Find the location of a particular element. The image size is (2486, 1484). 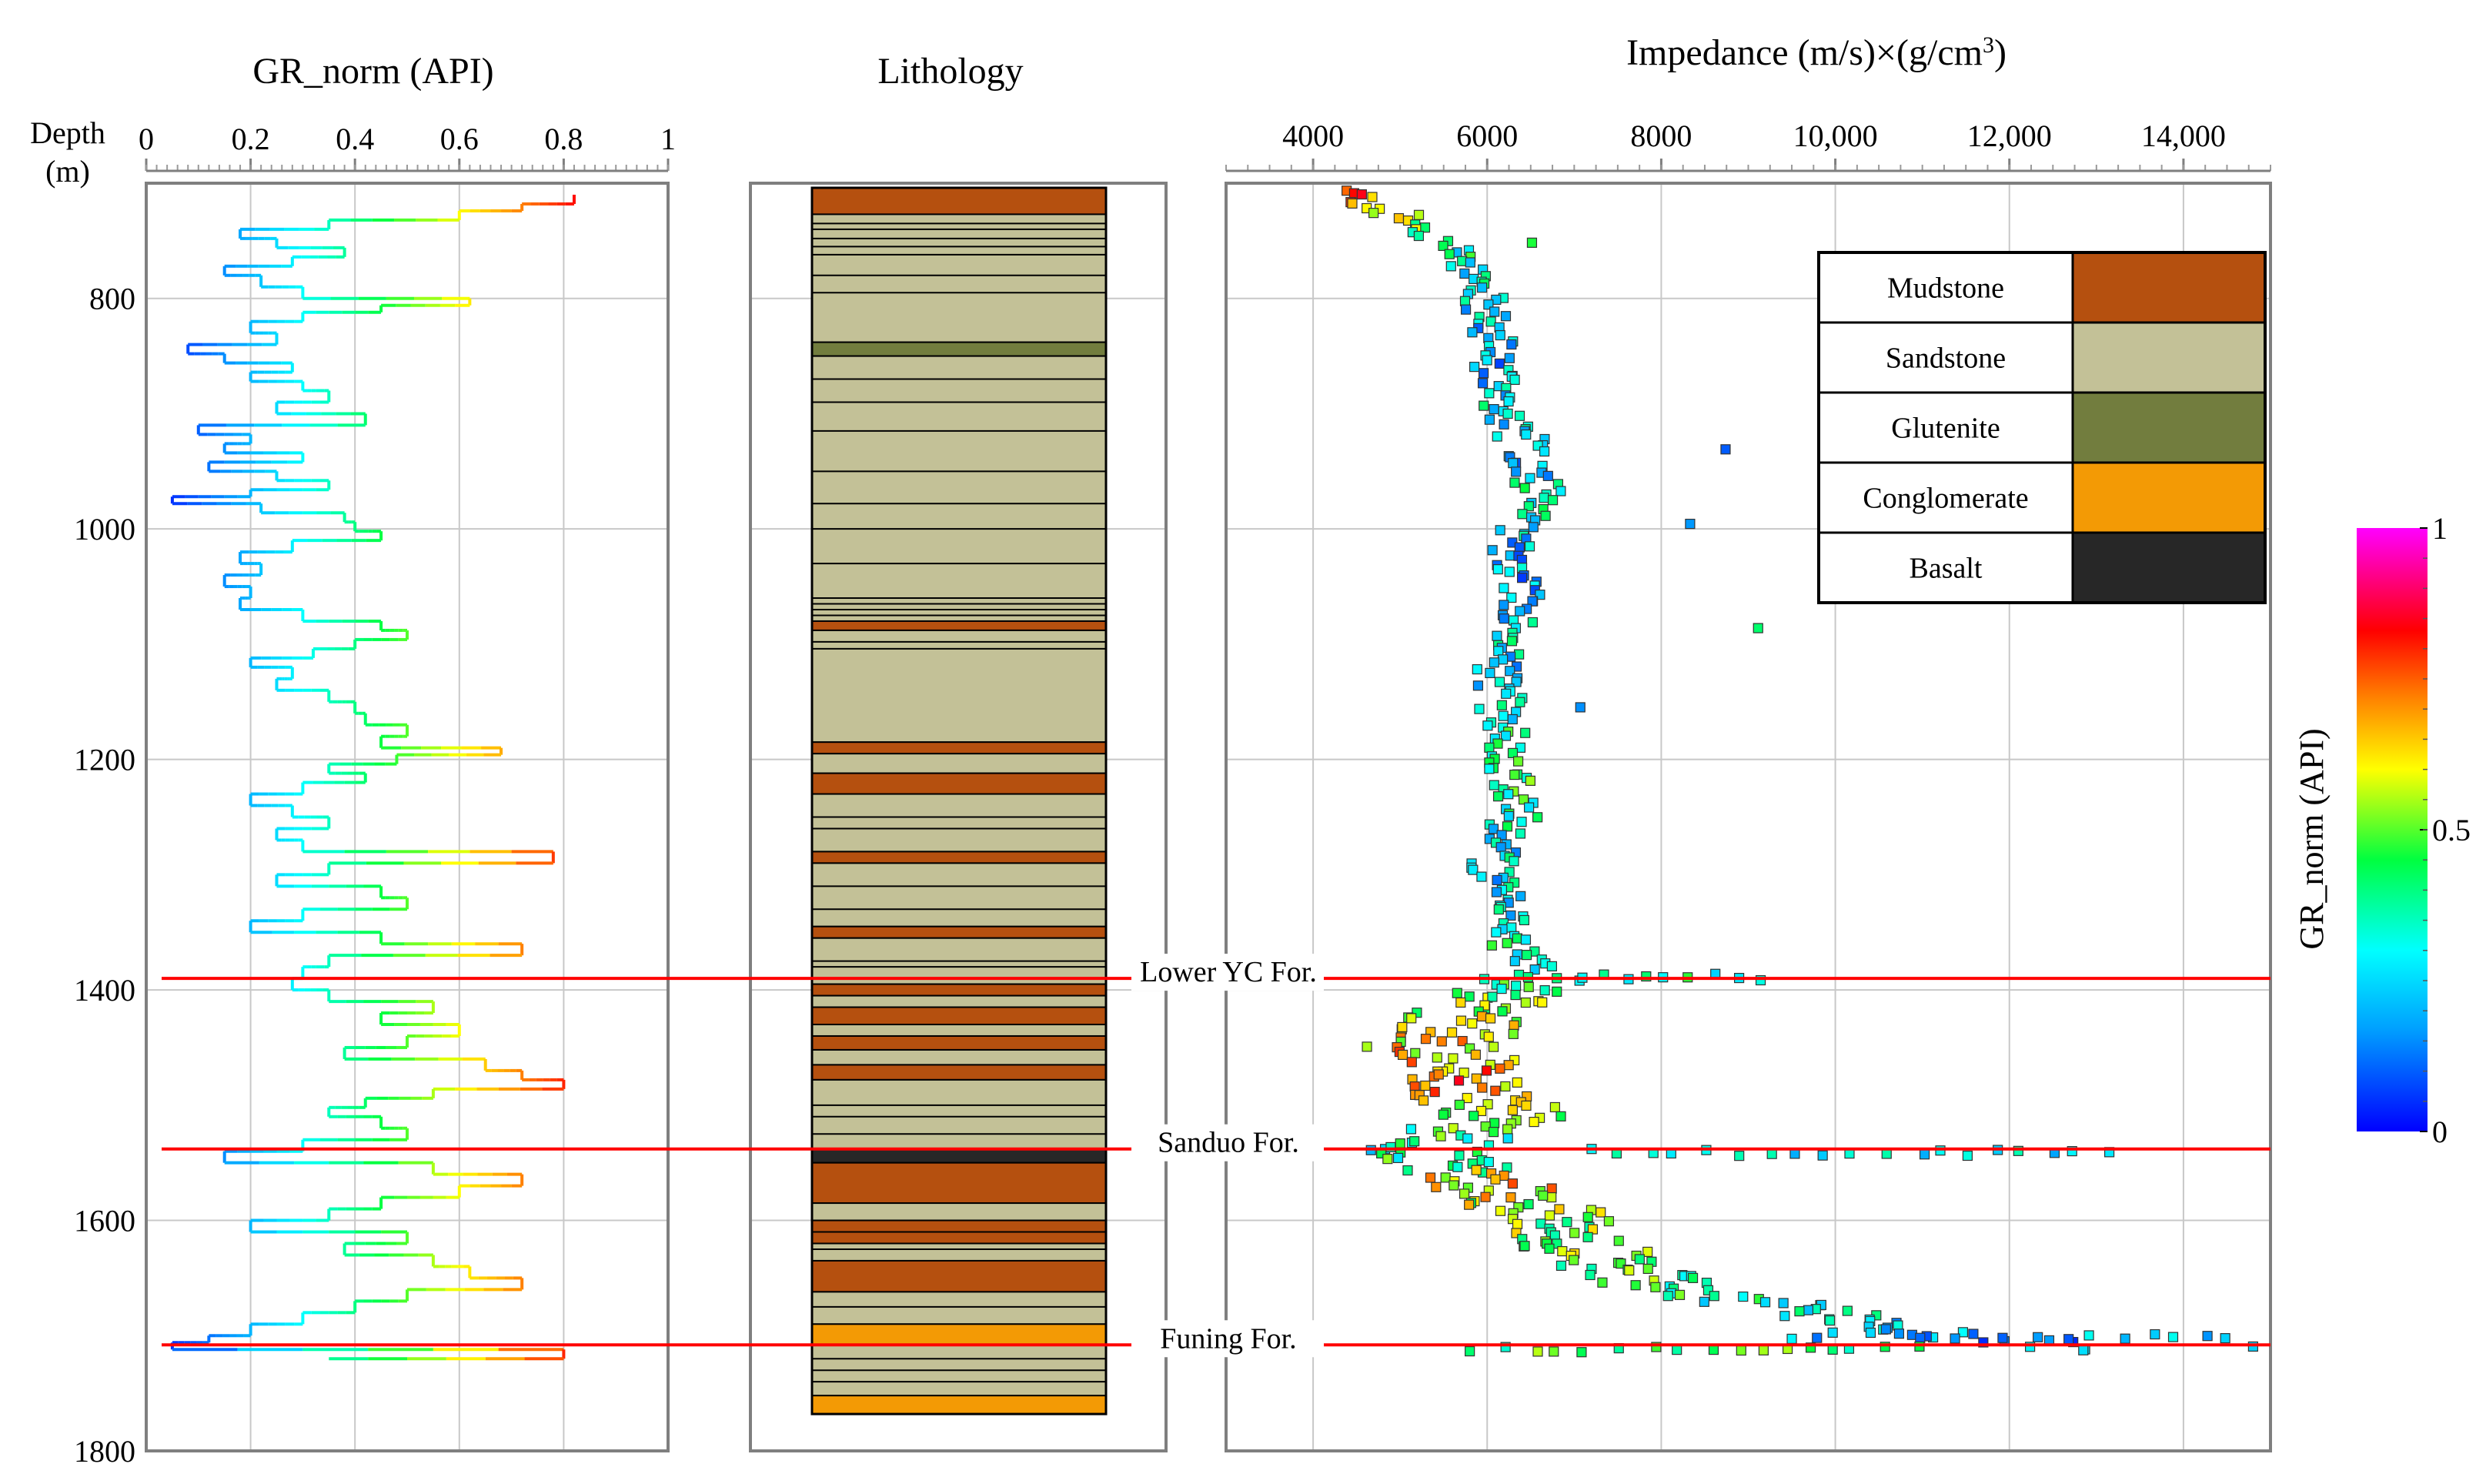

impedance-x-tick-labels: 4000 6000 8000 10,000 12,000 14,000 is located at coordinates (1754, 136).